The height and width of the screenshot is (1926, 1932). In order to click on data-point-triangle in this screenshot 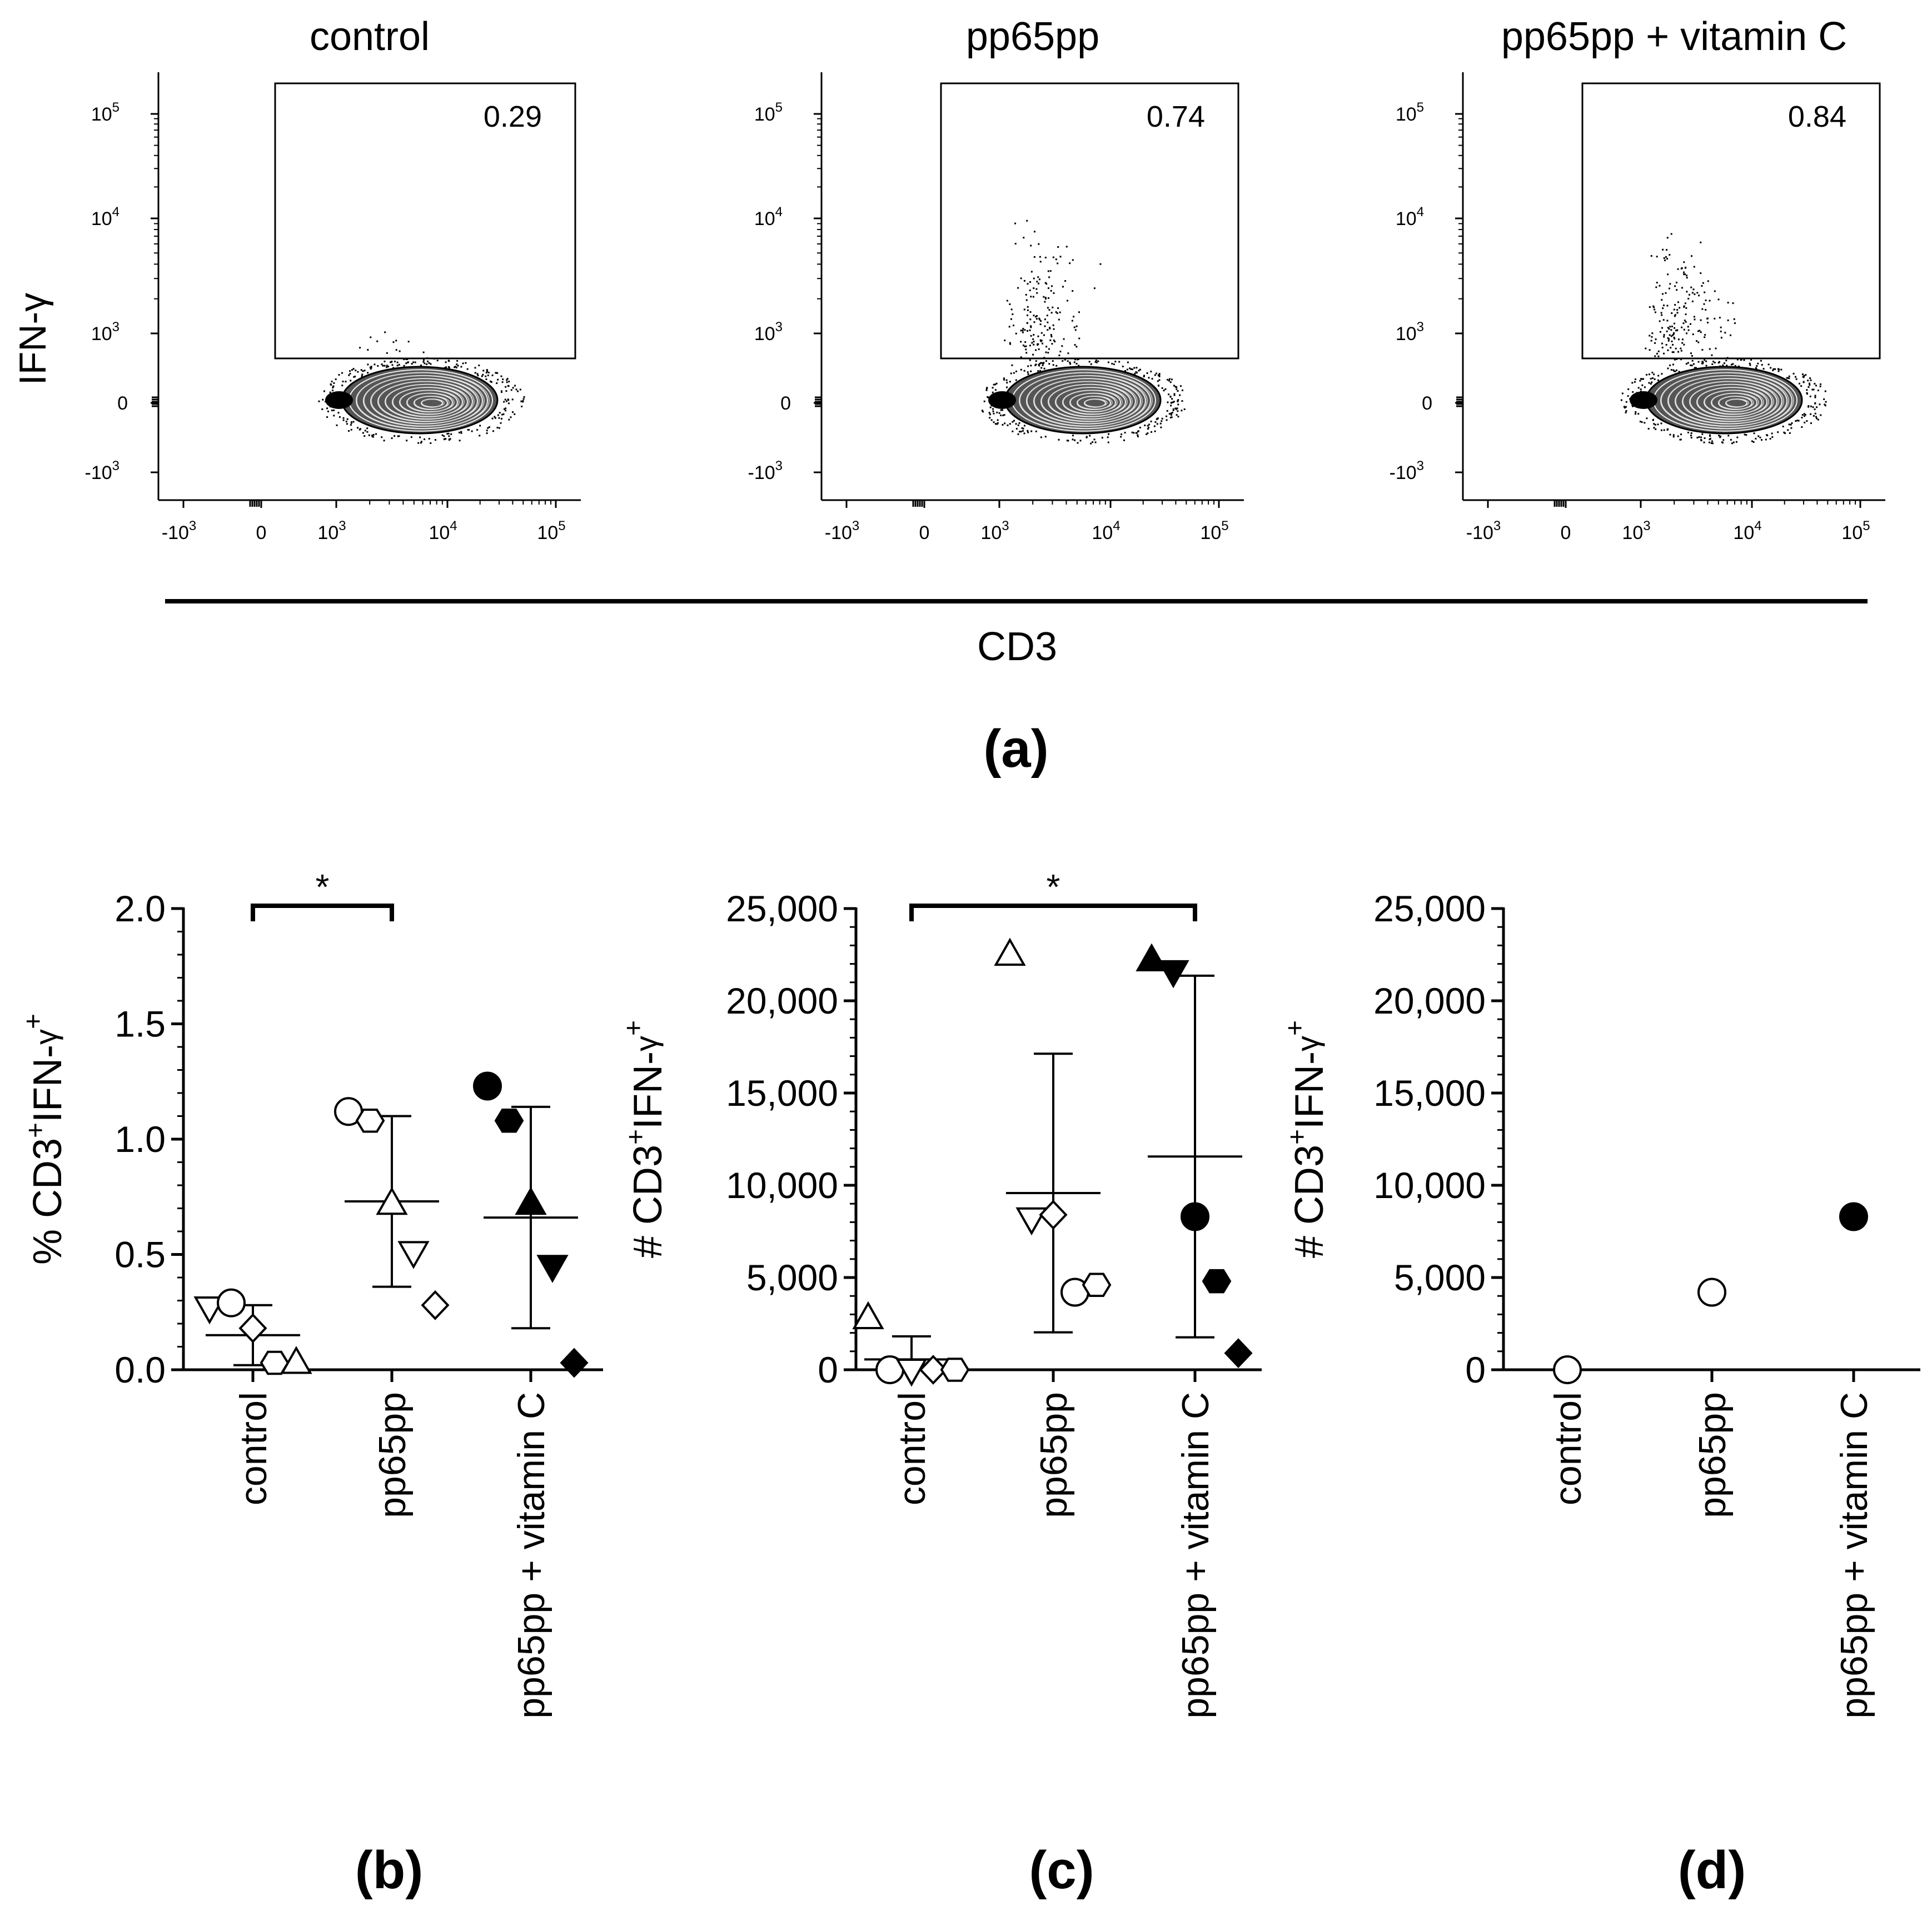, I will do `click(1010, 951)`.